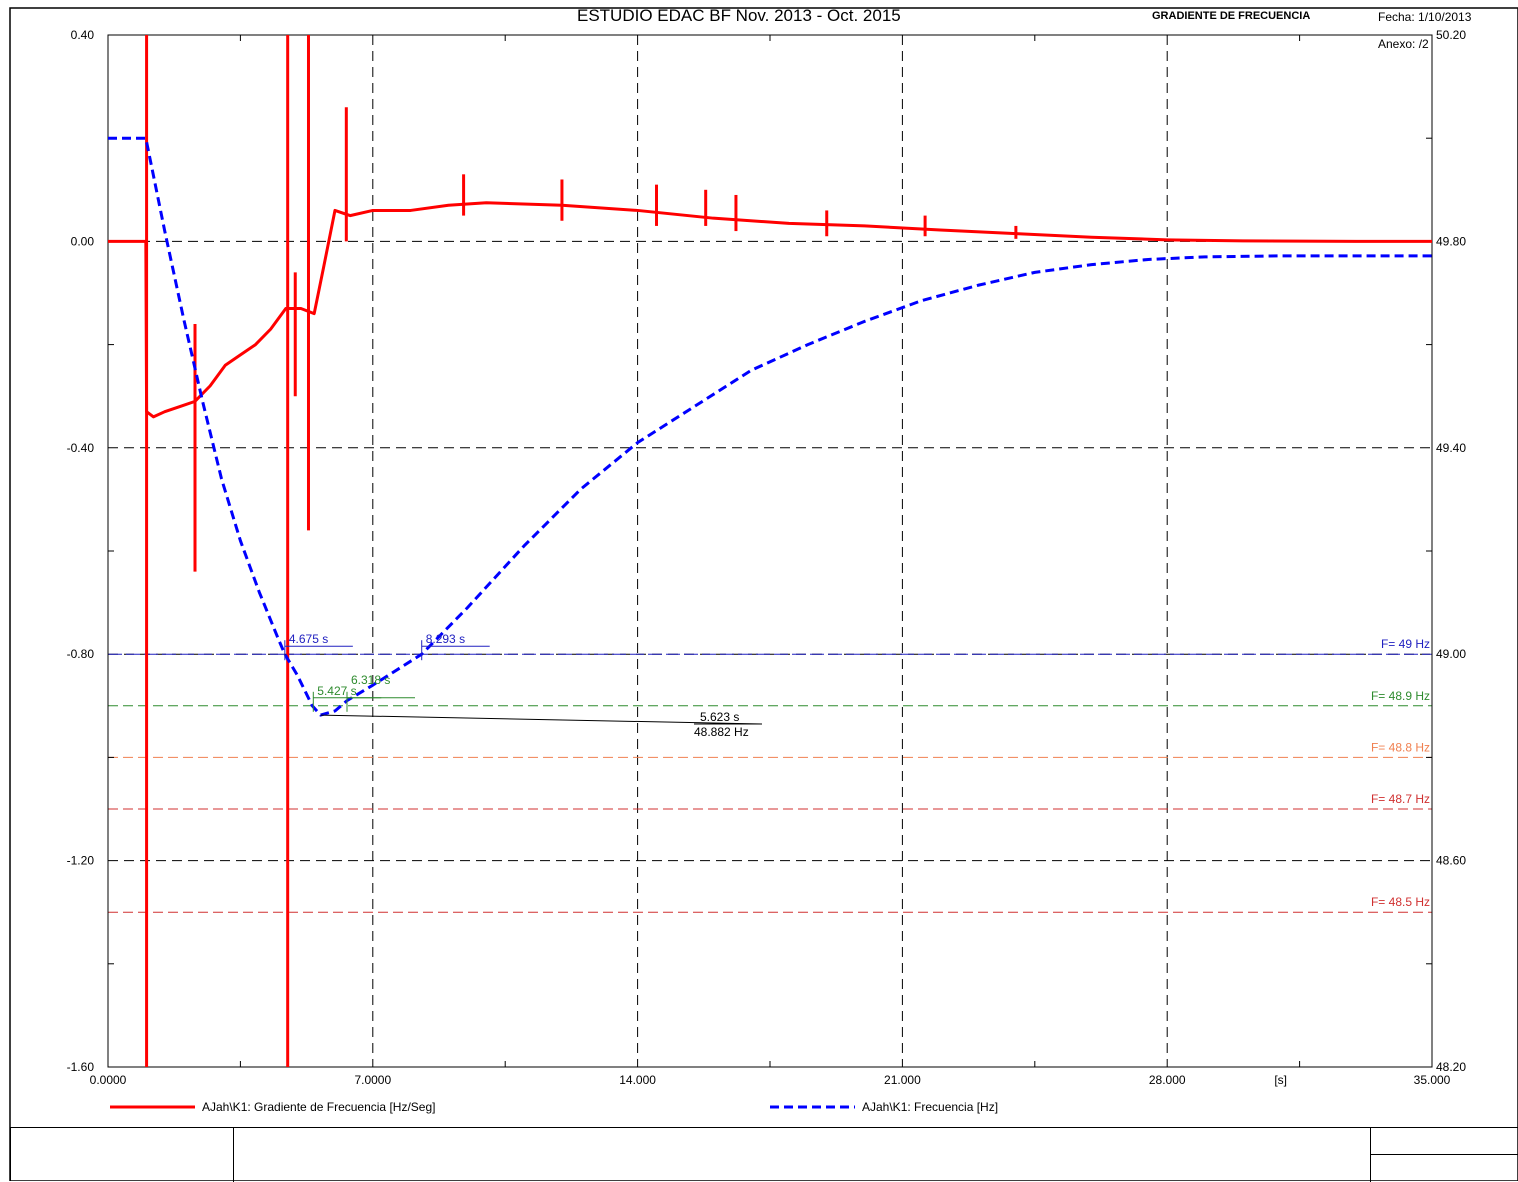 The image size is (1518, 1182). I want to click on annotation-label: 4.675 s, so click(308, 639).